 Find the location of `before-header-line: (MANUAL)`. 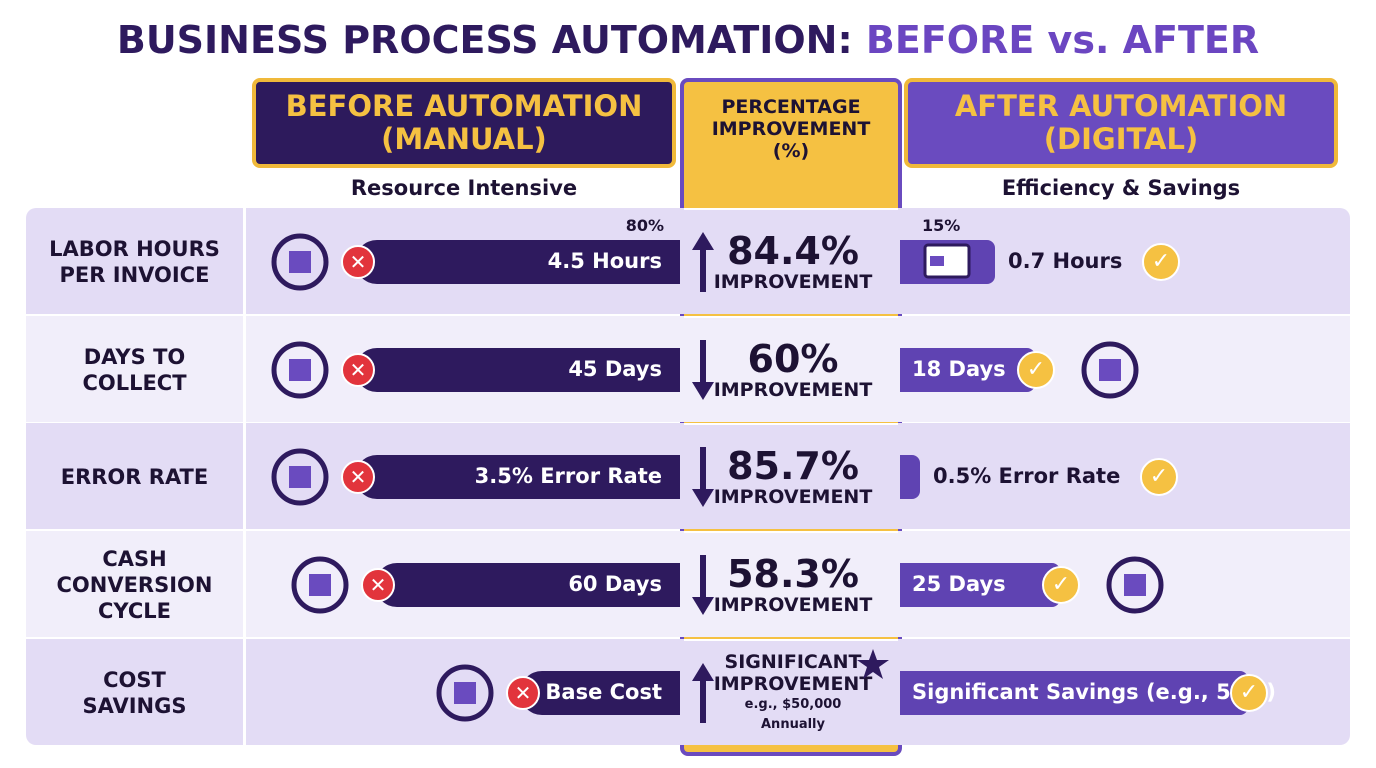

before-header-line: (MANUAL) is located at coordinates (464, 139).